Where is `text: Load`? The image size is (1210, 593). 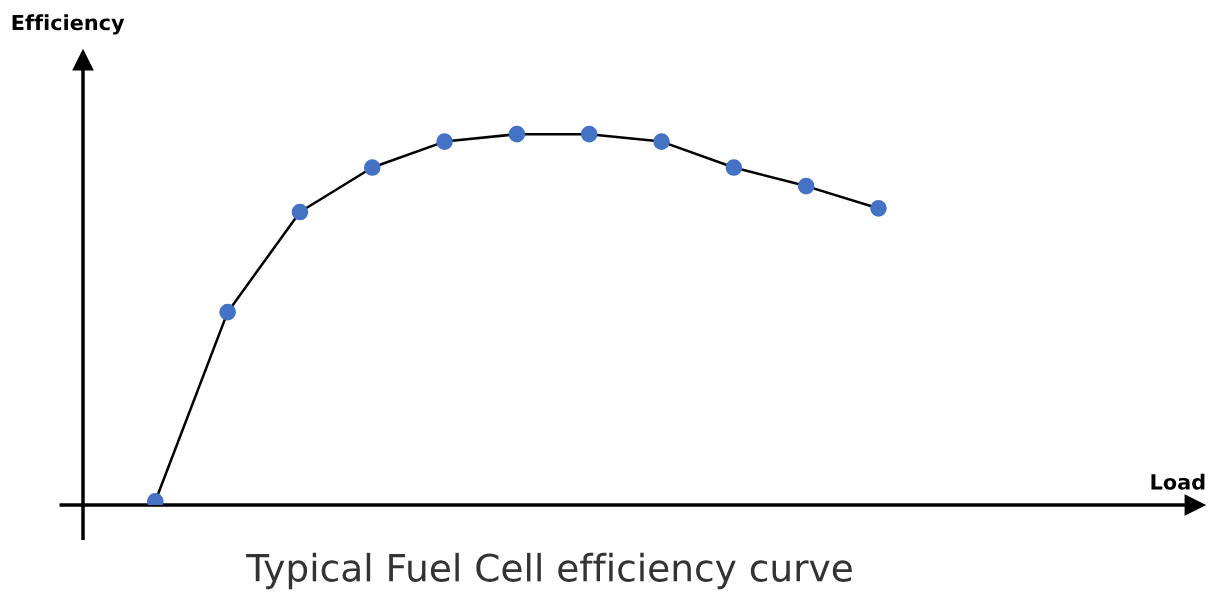 text: Load is located at coordinates (1178, 481).